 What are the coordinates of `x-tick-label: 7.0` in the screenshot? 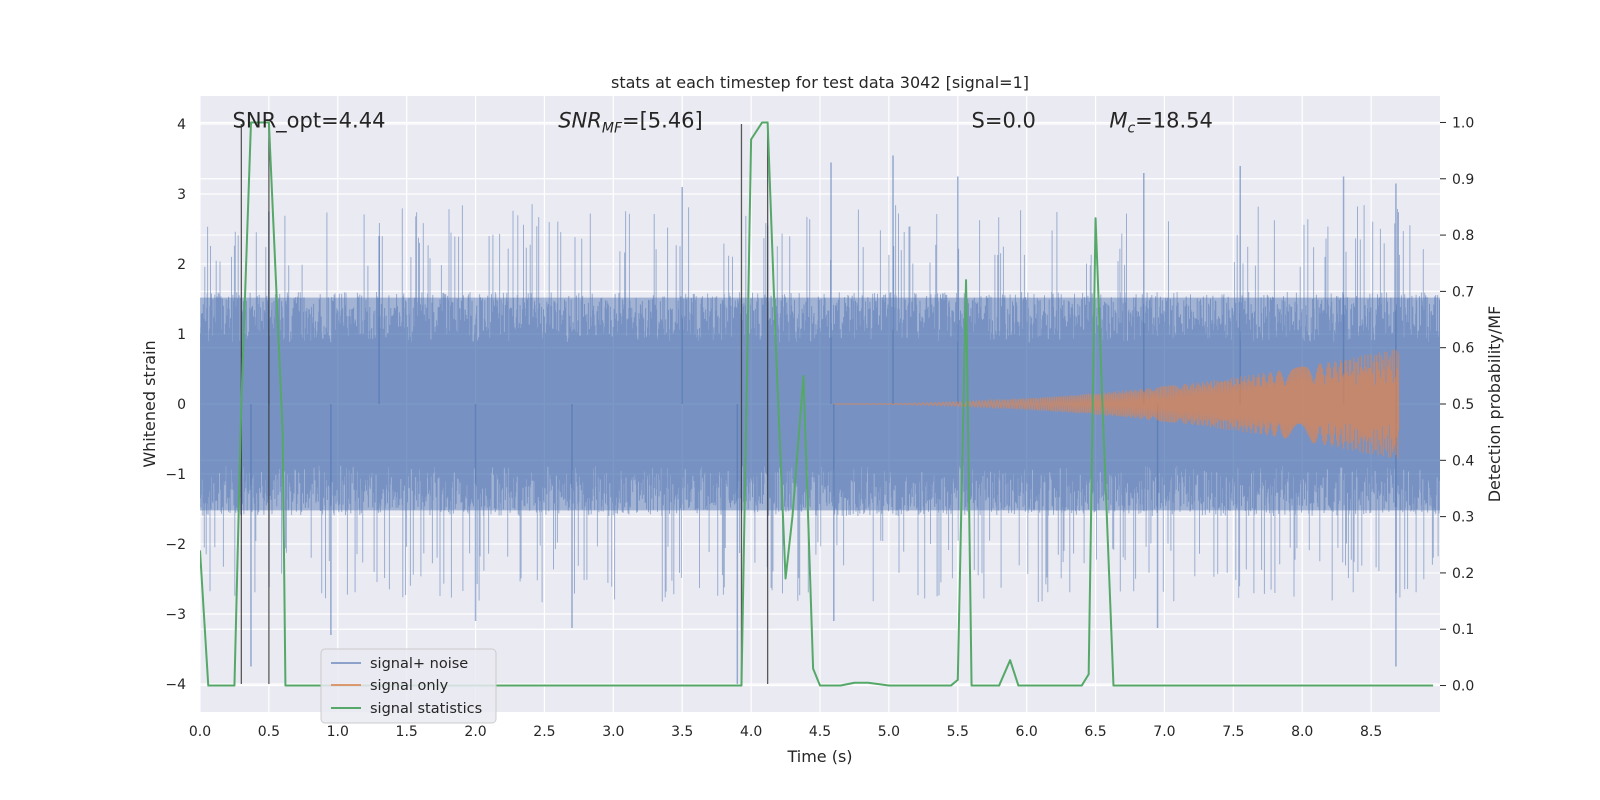 It's located at (1164, 732).